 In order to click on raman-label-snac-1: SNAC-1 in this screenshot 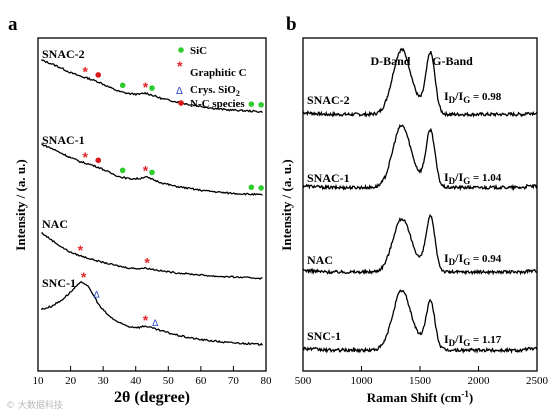, I will do `click(328, 178)`.